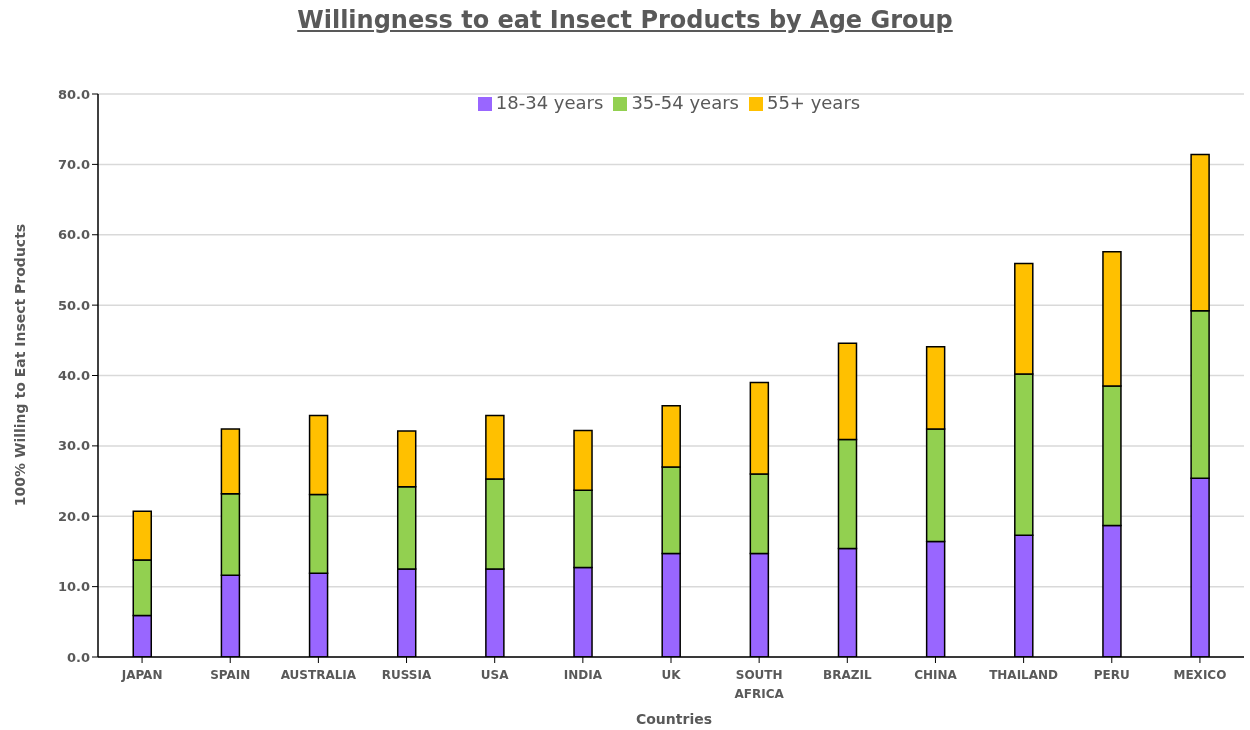 This screenshot has height=730, width=1250. I want to click on x-tick-label: CHINA, so click(936, 675).